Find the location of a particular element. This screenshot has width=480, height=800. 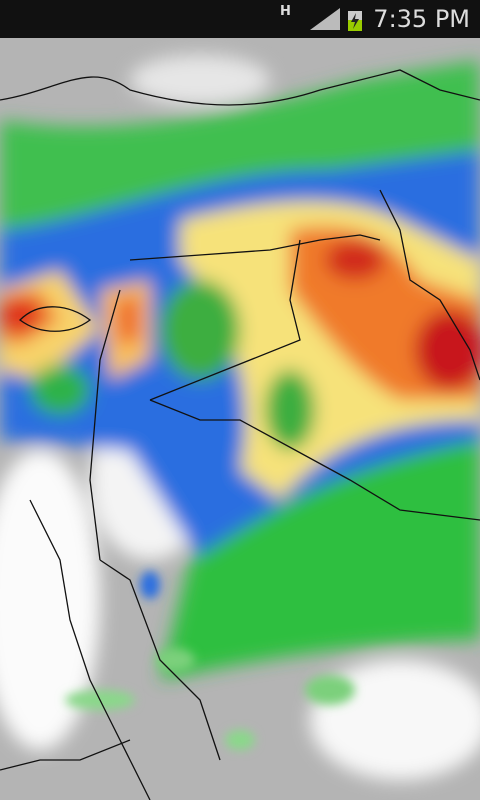

network-indicator: H is located at coordinates (285, 11).